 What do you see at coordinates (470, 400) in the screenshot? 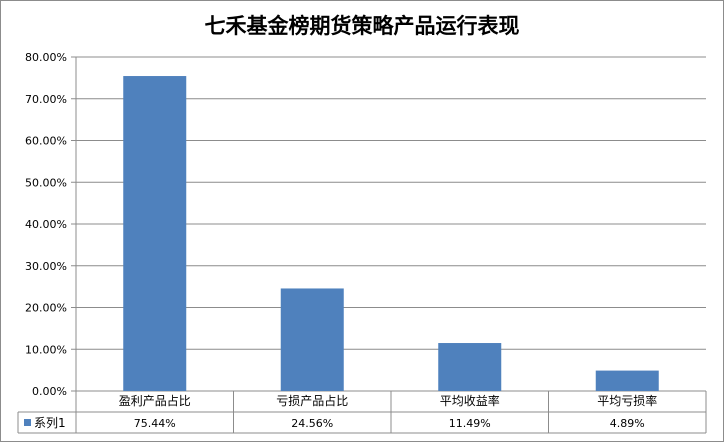
I see `category-label: 平均收益率` at bounding box center [470, 400].